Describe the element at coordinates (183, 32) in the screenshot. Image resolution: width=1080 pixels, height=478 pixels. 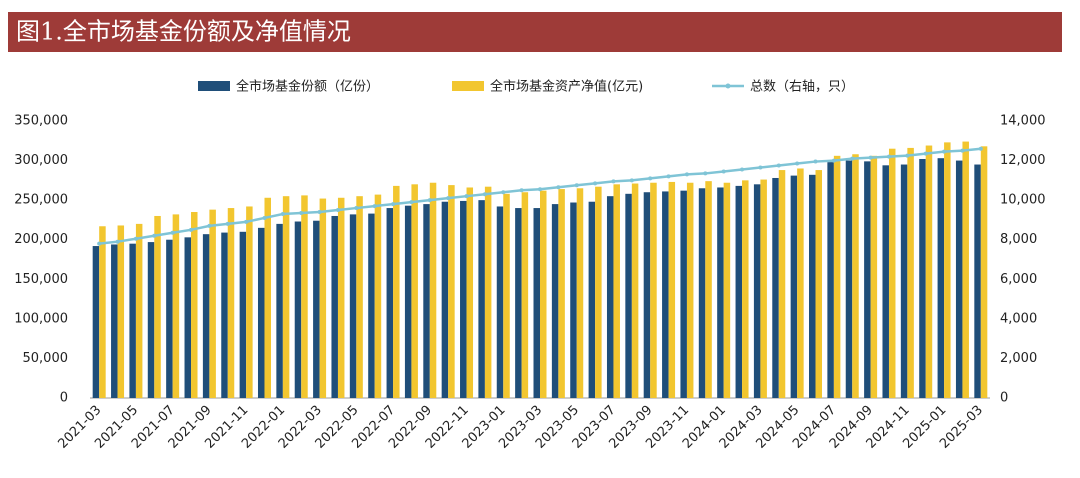
I see `chart-title: 图1.全市场基金份额及净值情况` at that location.